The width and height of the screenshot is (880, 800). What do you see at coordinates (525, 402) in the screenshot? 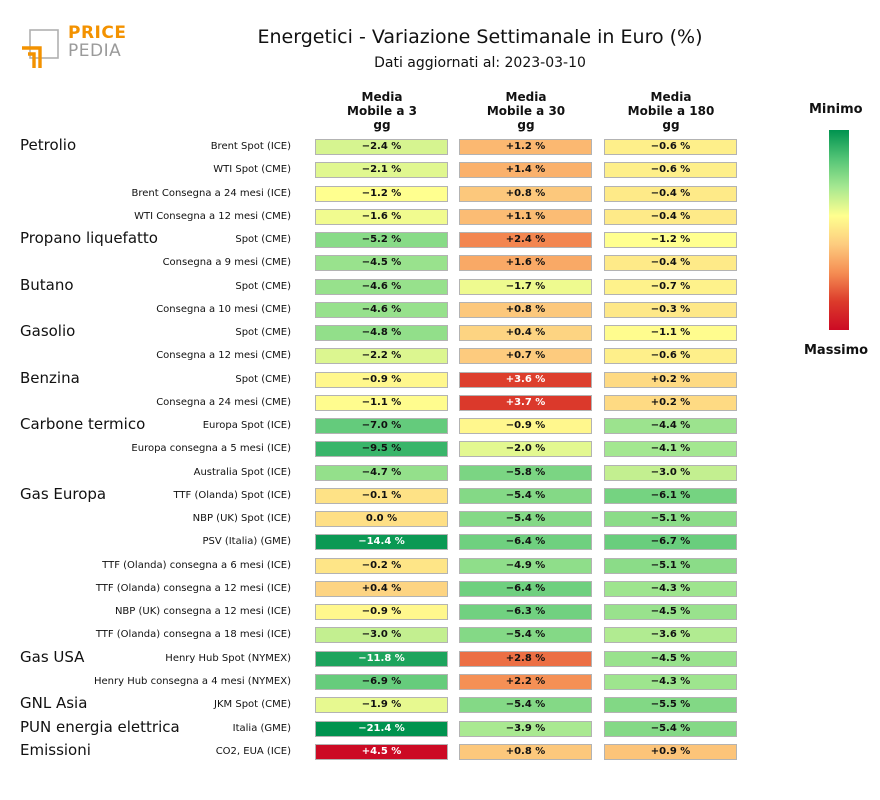
I see `heatmap-cell: +3.7 %` at bounding box center [525, 402].